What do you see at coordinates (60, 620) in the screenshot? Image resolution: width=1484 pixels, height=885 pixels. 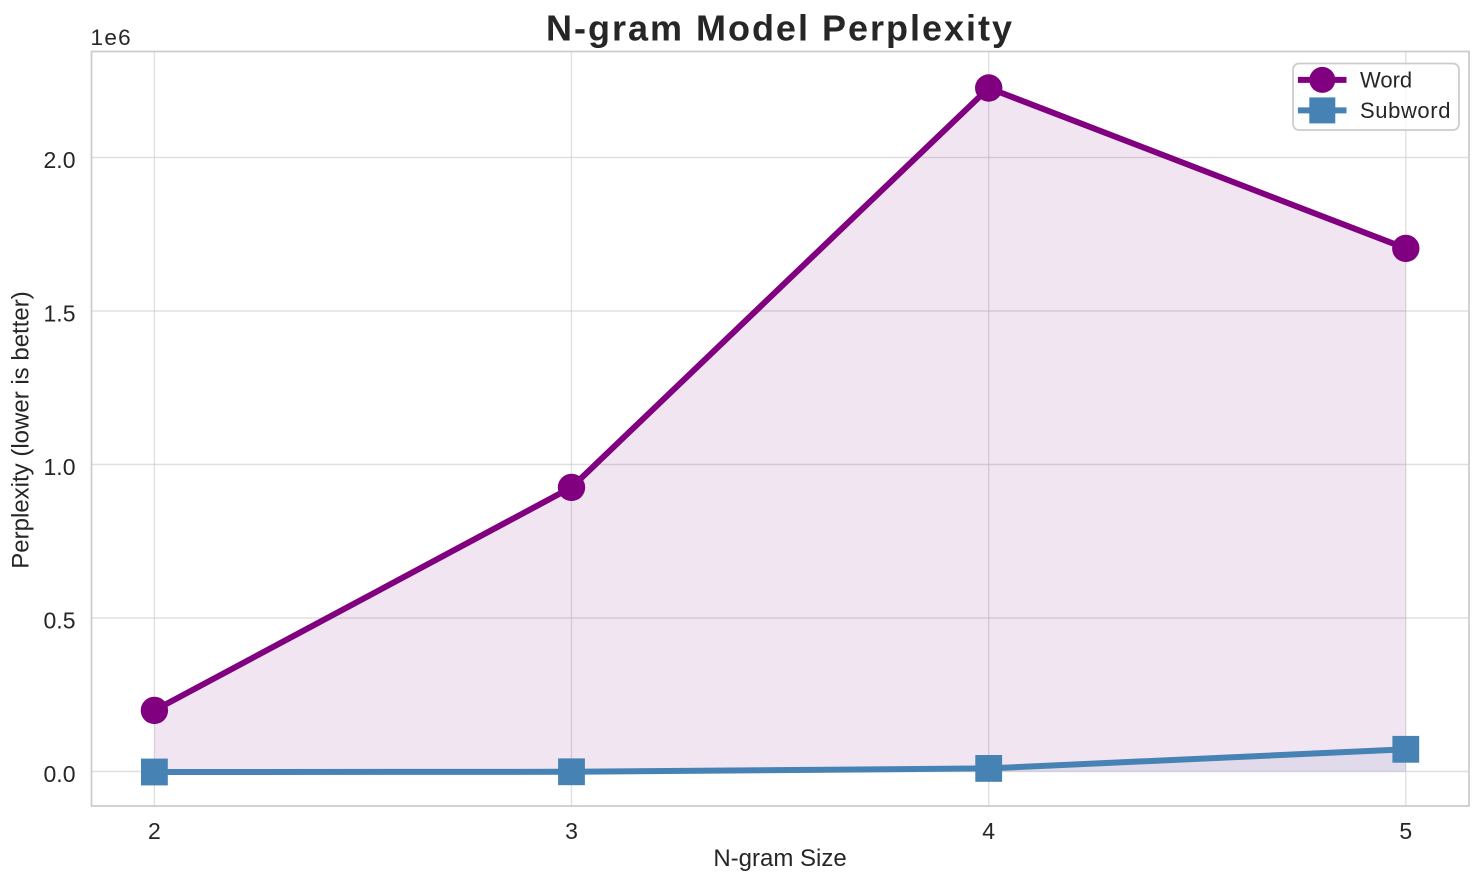 I see `svg-text: 0.5` at bounding box center [60, 620].